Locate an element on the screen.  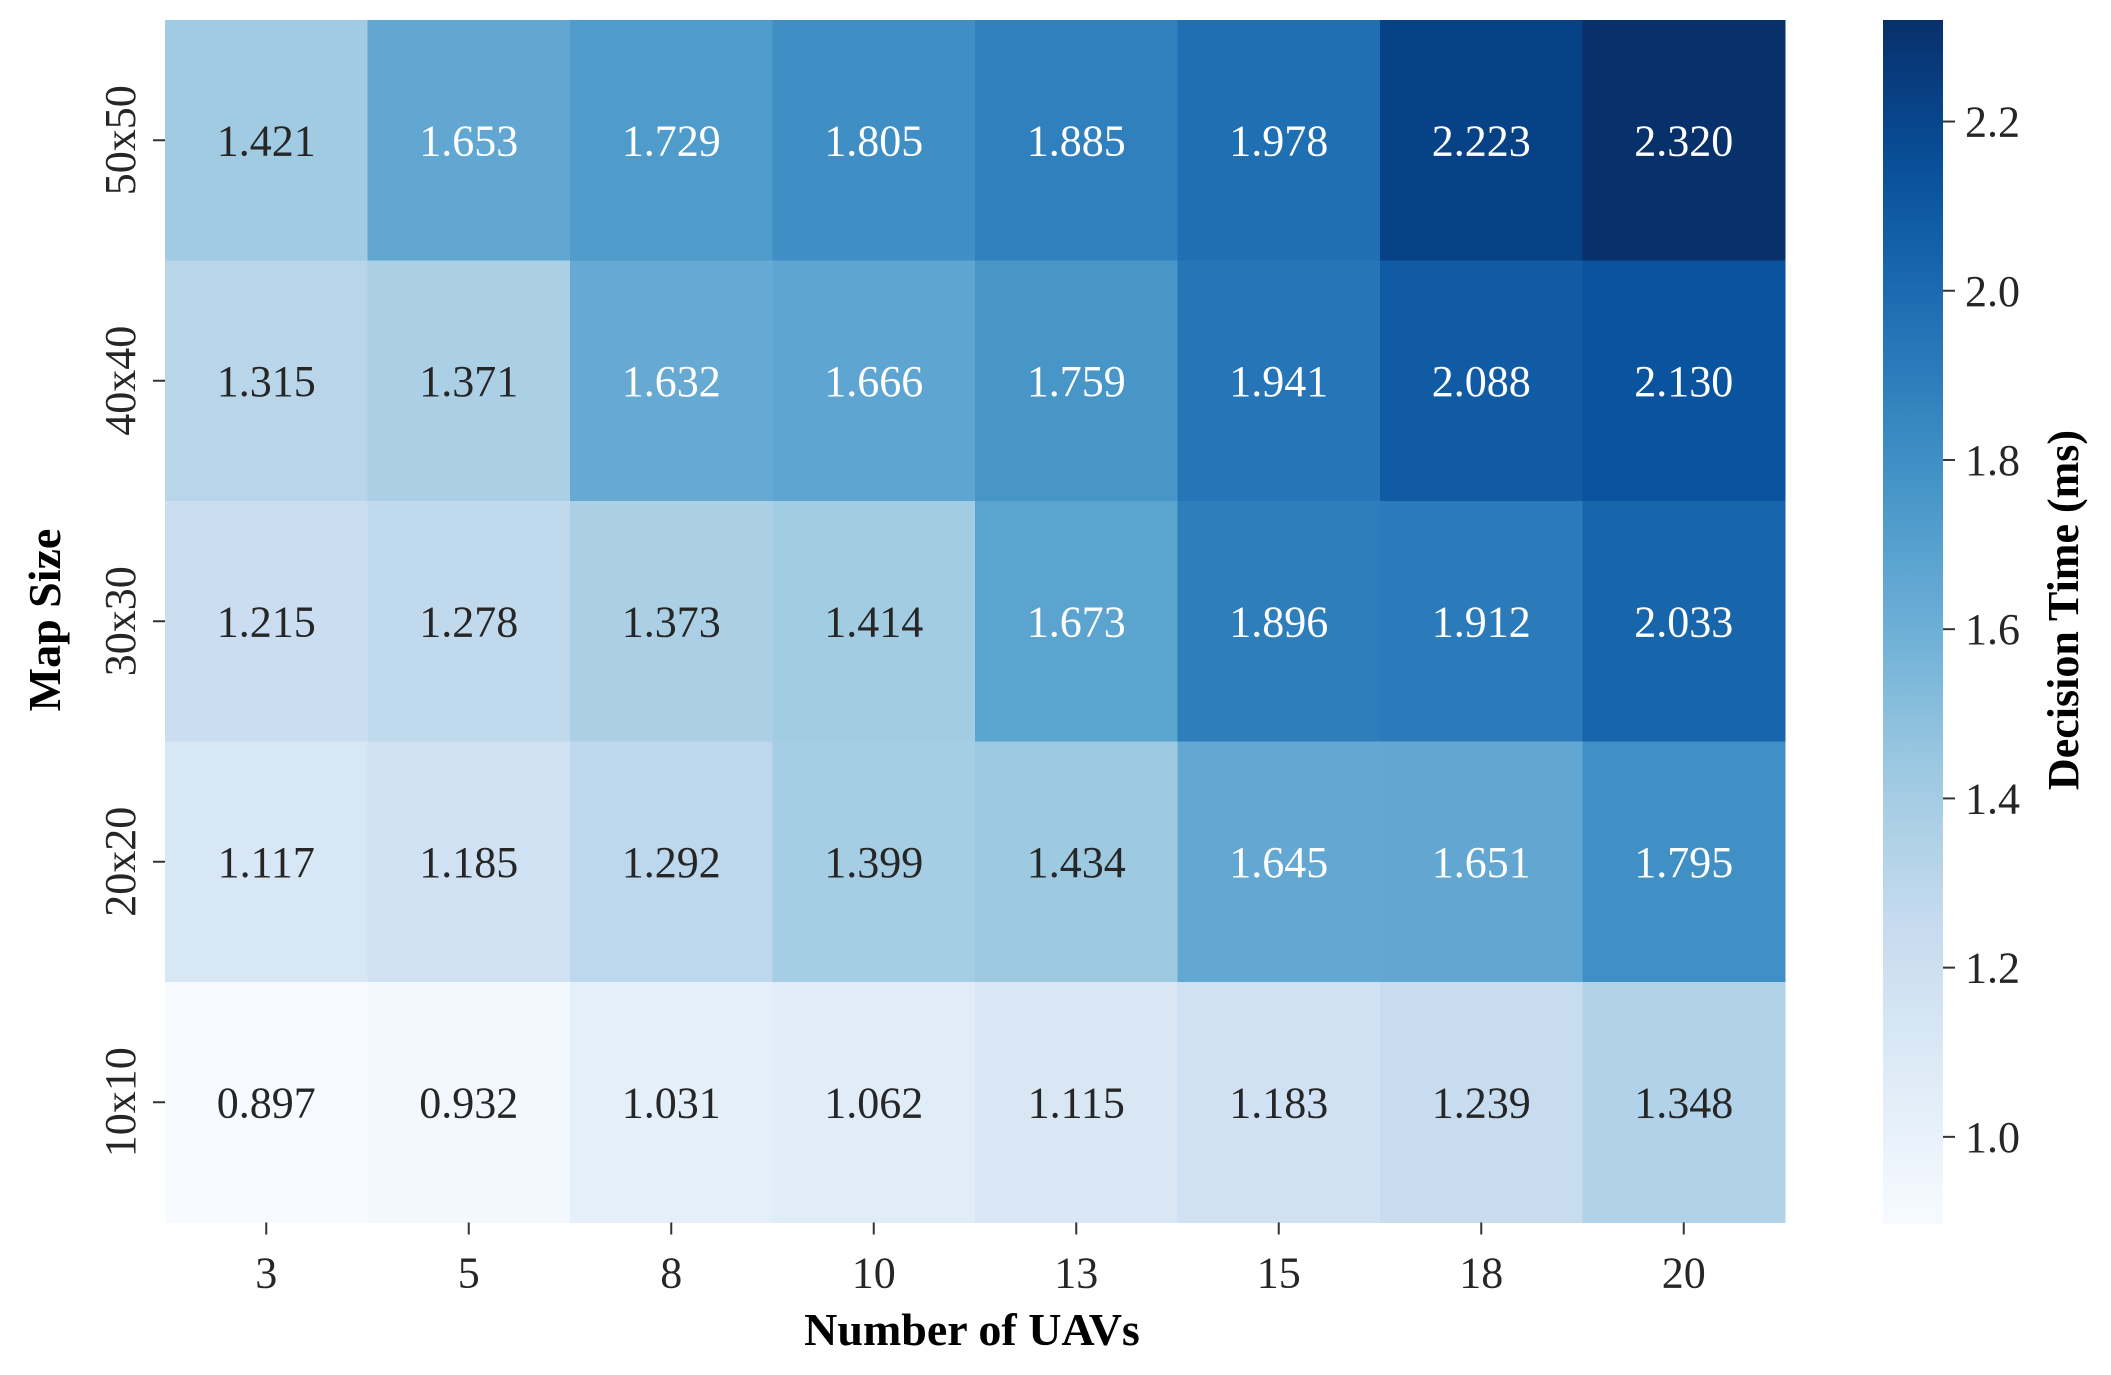
cell-value-label-r0-c4: 1.885 is located at coordinates (1076, 140).